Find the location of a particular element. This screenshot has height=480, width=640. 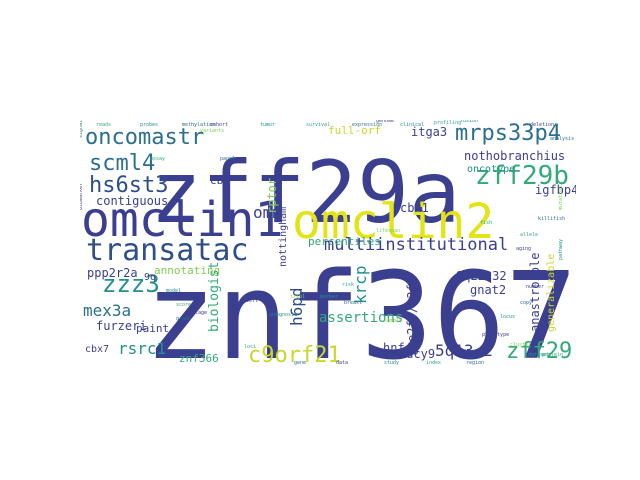

cloud-word: generalizable is located at coordinates (551, 293).